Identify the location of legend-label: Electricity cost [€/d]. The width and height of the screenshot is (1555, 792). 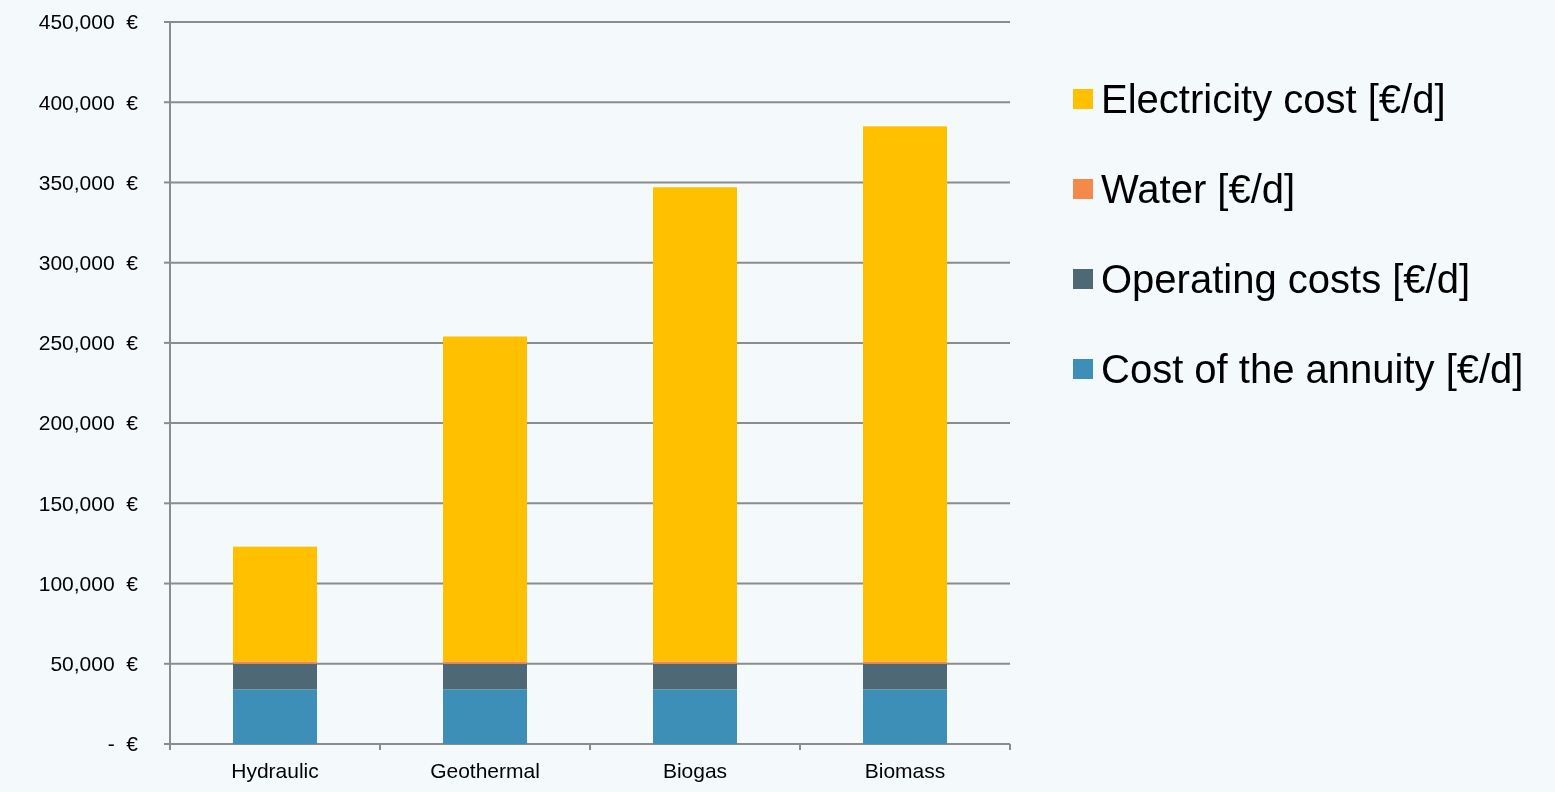
(1273, 99).